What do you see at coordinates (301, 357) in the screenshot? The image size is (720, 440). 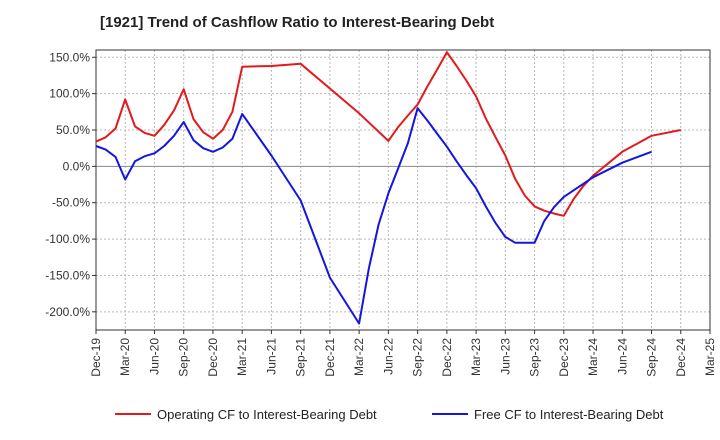 I see `x-tick-label: Sep-21` at bounding box center [301, 357].